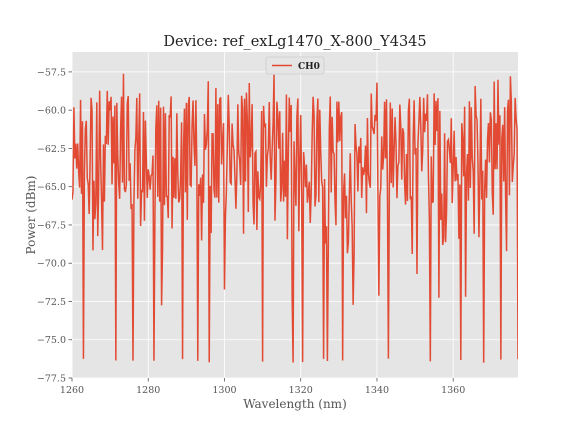 The image size is (576, 432). Describe the element at coordinates (377, 390) in the screenshot. I see `x-tick-label: 1340` at that location.